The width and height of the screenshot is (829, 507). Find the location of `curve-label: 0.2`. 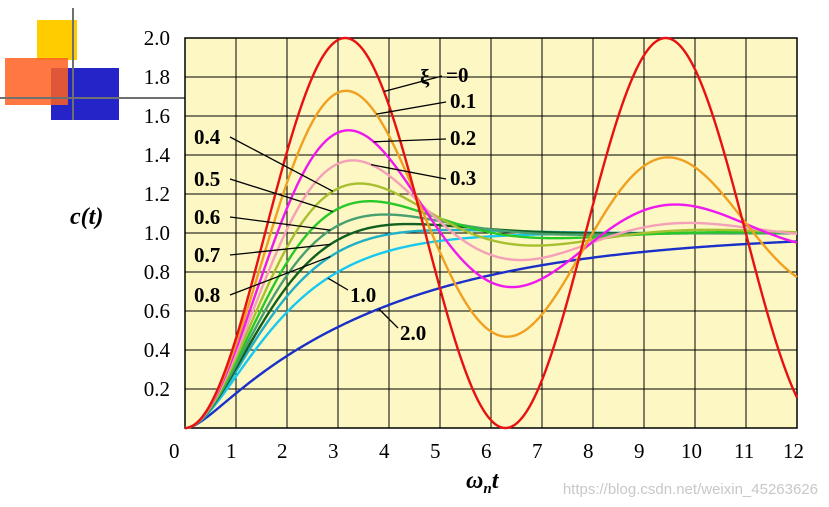

curve-label: 0.2 is located at coordinates (463, 138).